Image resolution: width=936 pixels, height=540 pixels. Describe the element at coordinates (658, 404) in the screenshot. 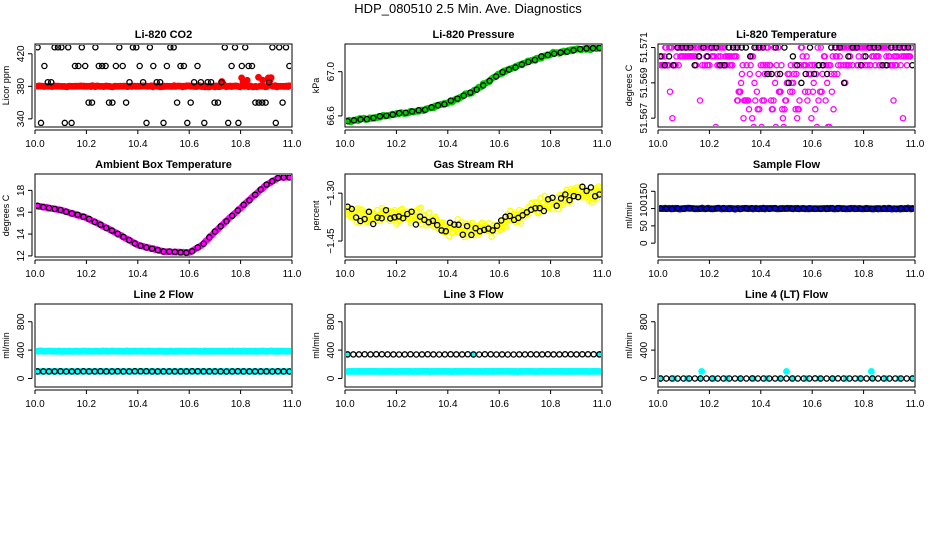

I see `x-tick-label: 10.0` at that location.